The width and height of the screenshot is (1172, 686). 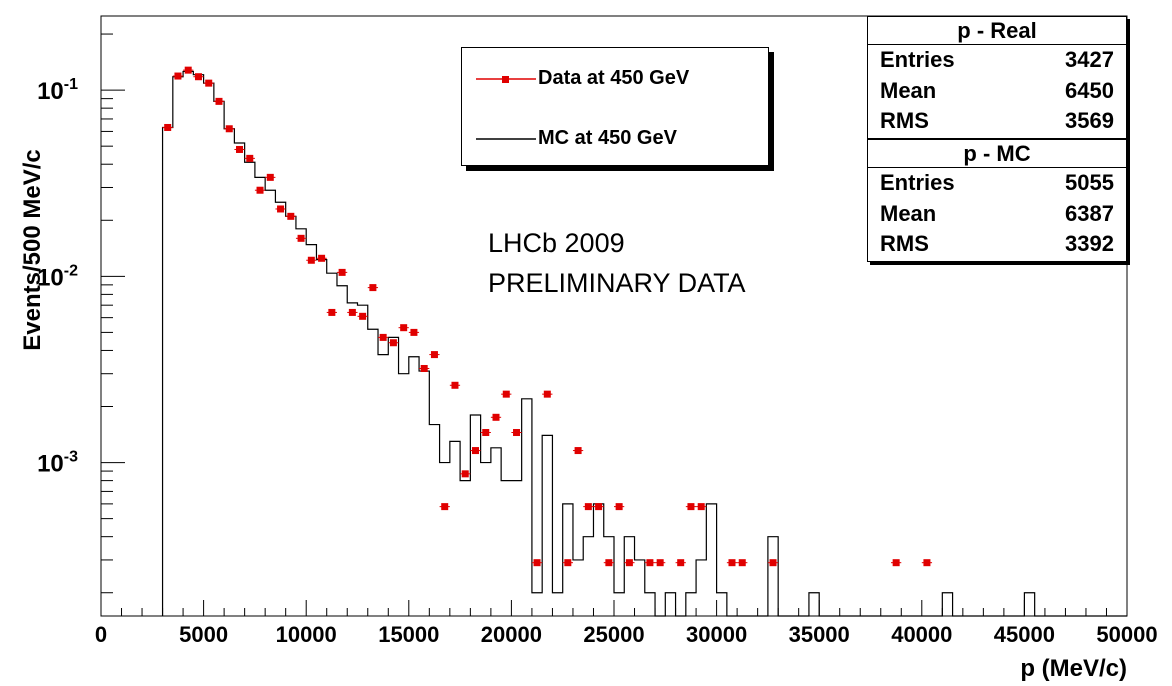 I want to click on legend-entry-mc: MC at 450 GeV, so click(x=615, y=139).